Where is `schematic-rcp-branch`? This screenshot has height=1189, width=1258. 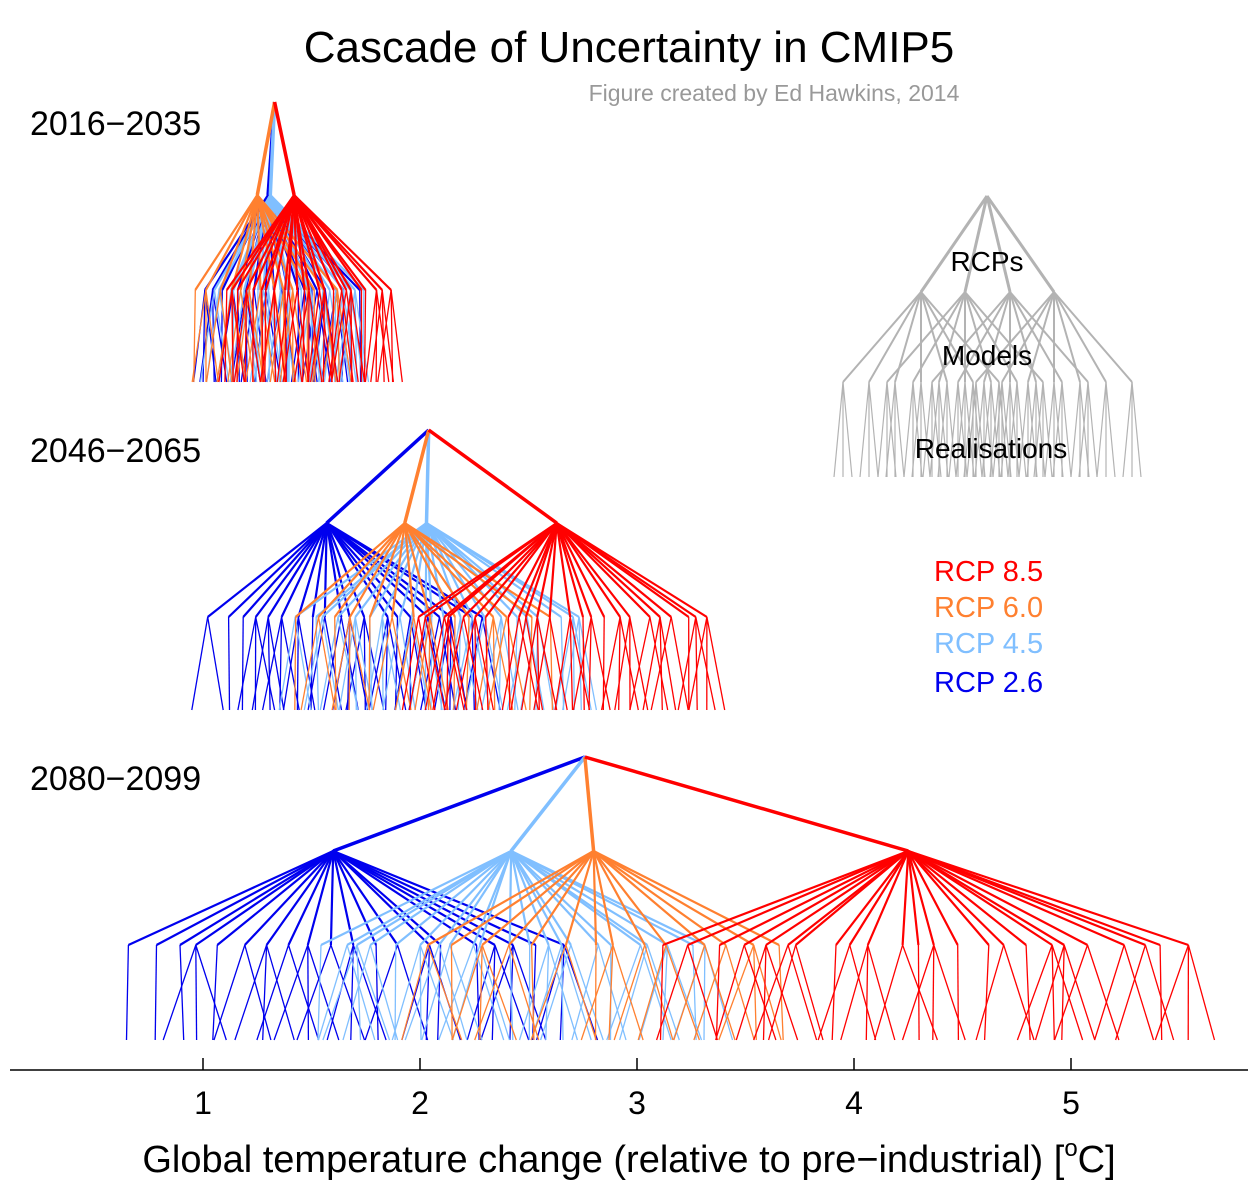
schematic-rcp-branch is located at coordinates (998, 244).